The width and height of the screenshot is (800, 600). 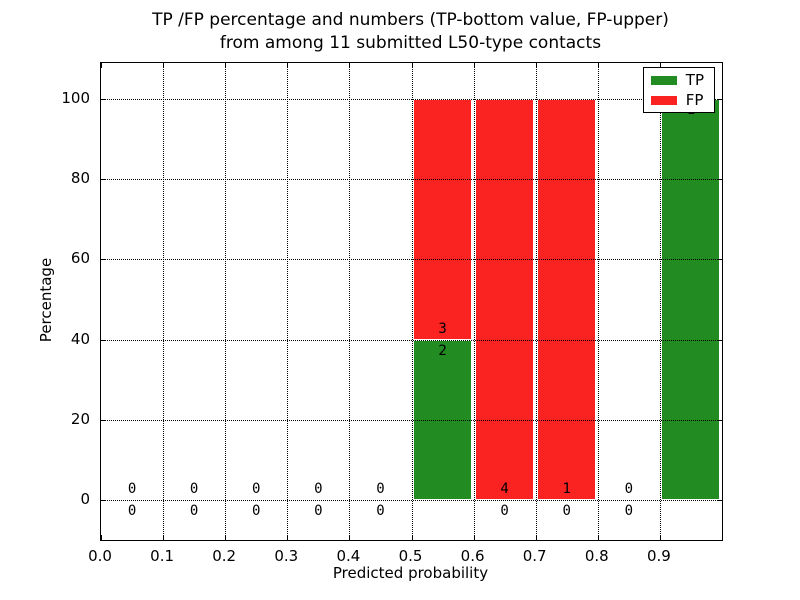 I want to click on x-axis-label: Predicted probability, so click(x=410, y=573).